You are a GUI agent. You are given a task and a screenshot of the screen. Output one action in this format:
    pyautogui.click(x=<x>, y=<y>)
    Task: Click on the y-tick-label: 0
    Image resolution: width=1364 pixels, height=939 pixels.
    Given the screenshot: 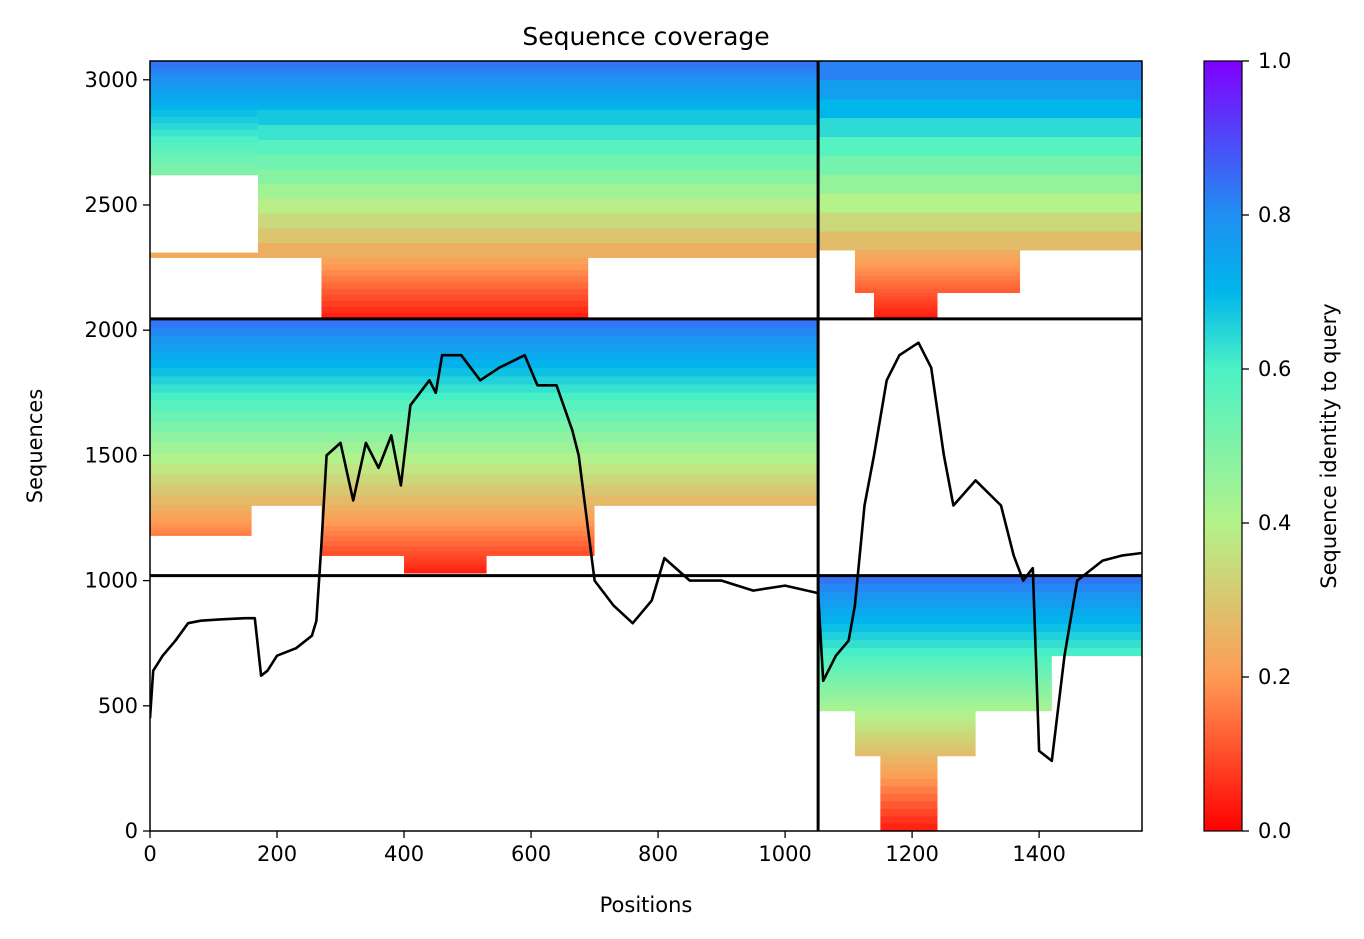 What is the action you would take?
    pyautogui.click(x=131, y=831)
    